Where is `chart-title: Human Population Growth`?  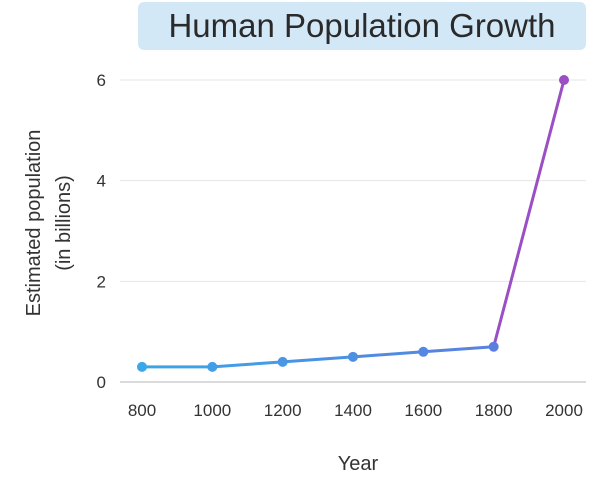
chart-title: Human Population Growth is located at coordinates (362, 26).